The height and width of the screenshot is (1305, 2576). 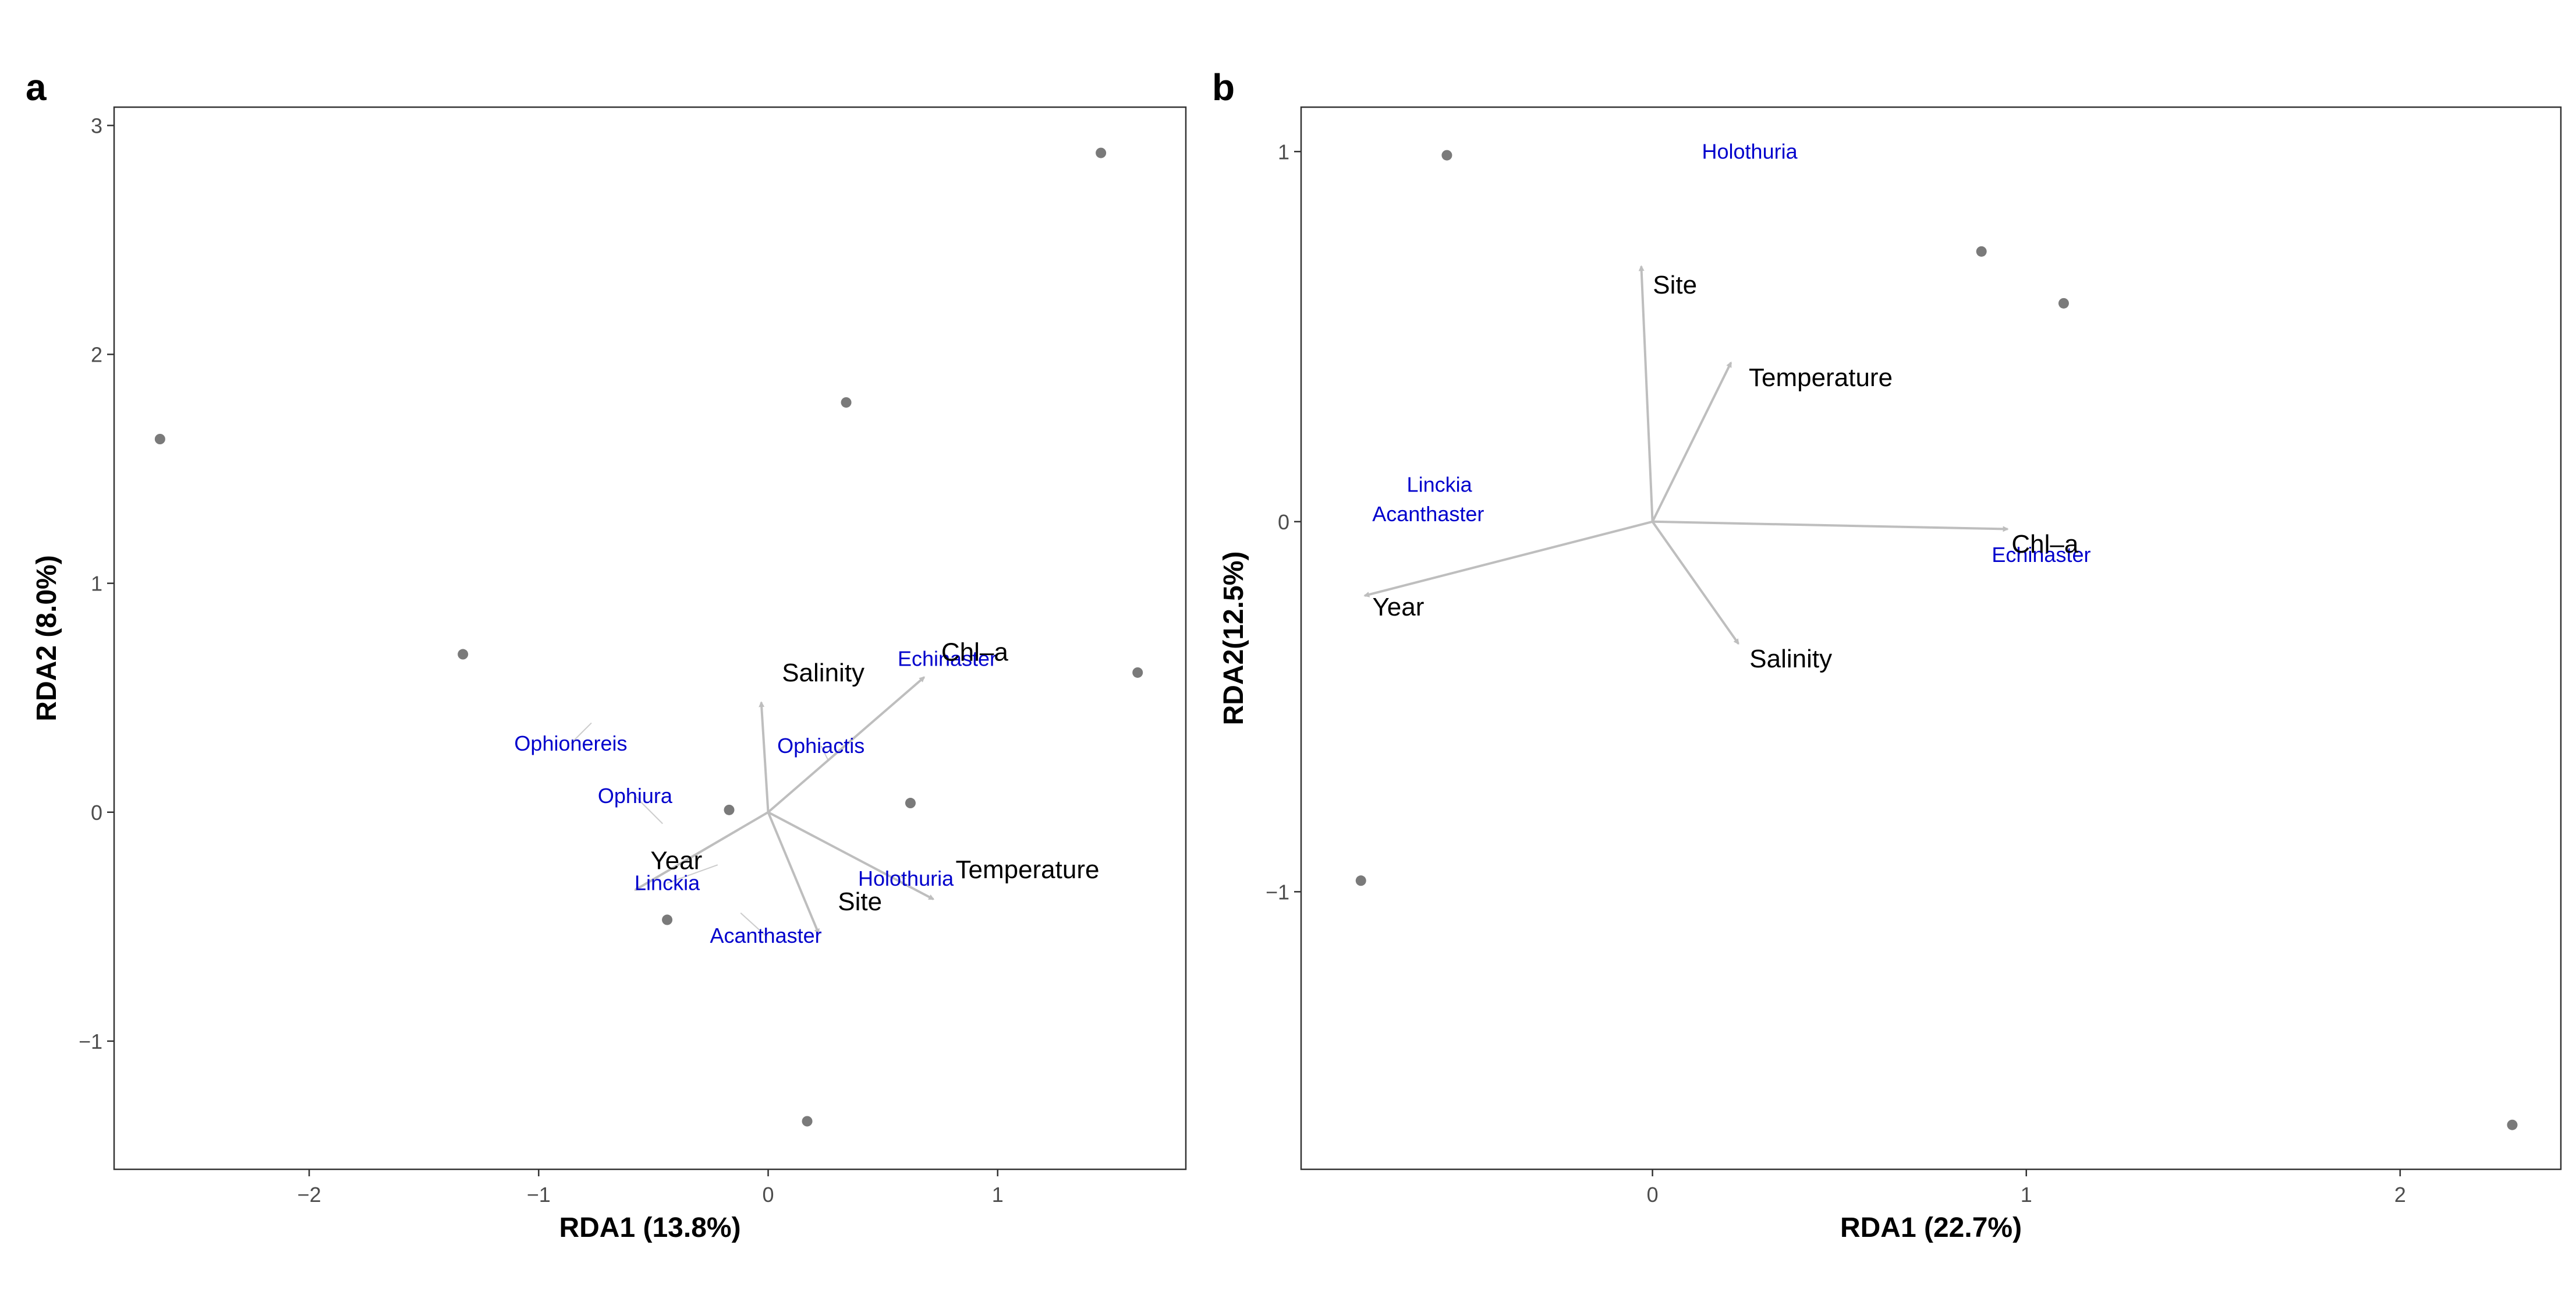 What do you see at coordinates (1653, 1195) in the screenshot?
I see `panel-b-x-tick-label: 0` at bounding box center [1653, 1195].